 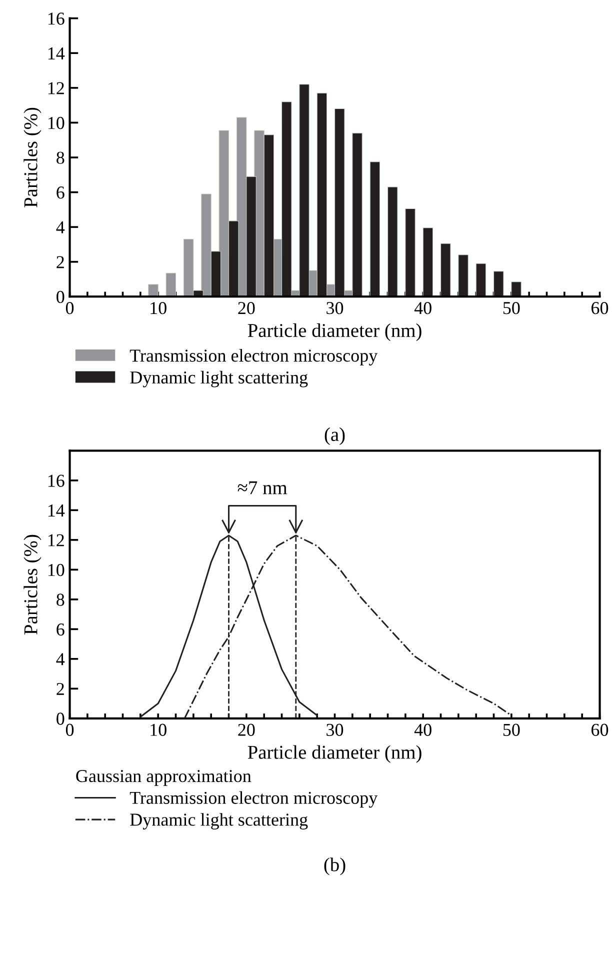 I want to click on legend-title: Gaussian approximation, so click(x=164, y=778).